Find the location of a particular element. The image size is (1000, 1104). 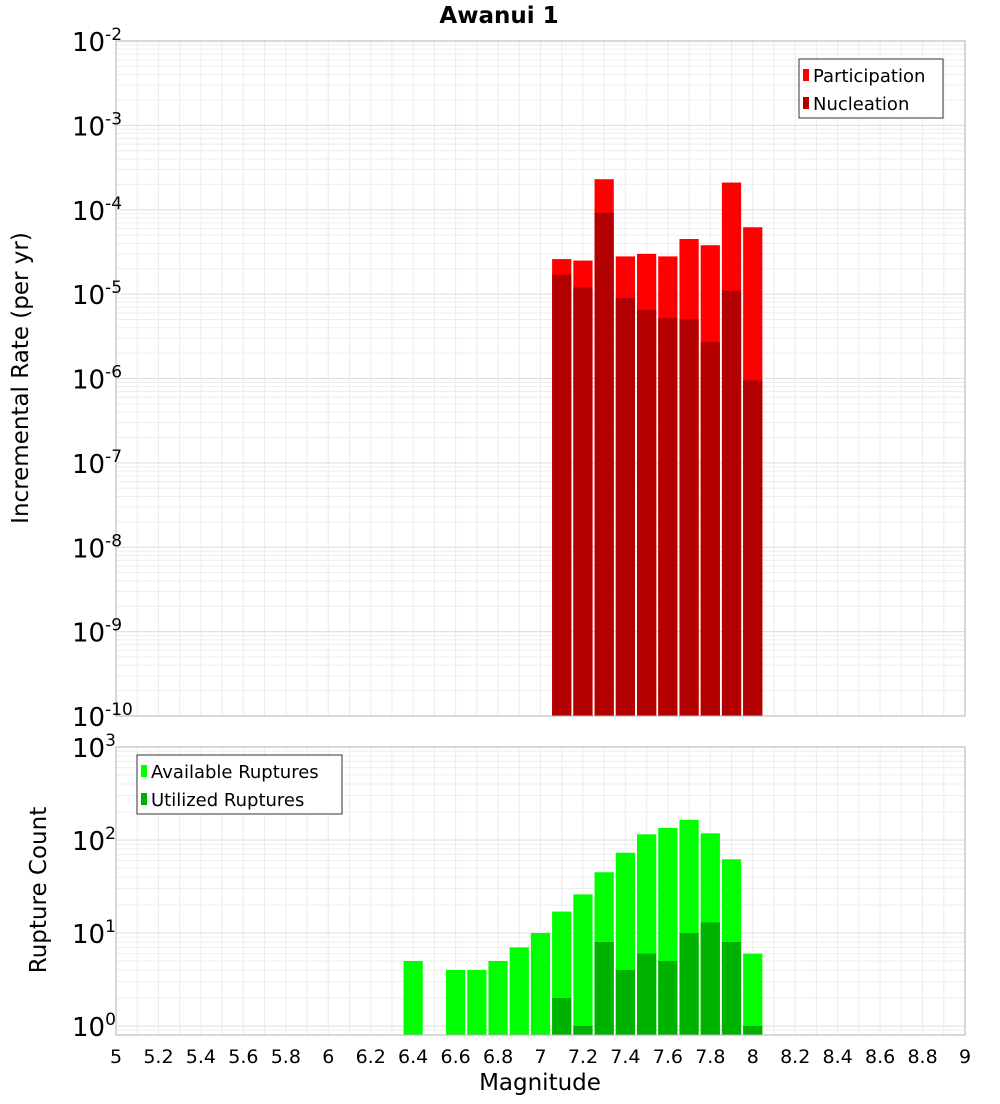

y-tick-label: 10⁻⁶ is located at coordinates (97, 379).